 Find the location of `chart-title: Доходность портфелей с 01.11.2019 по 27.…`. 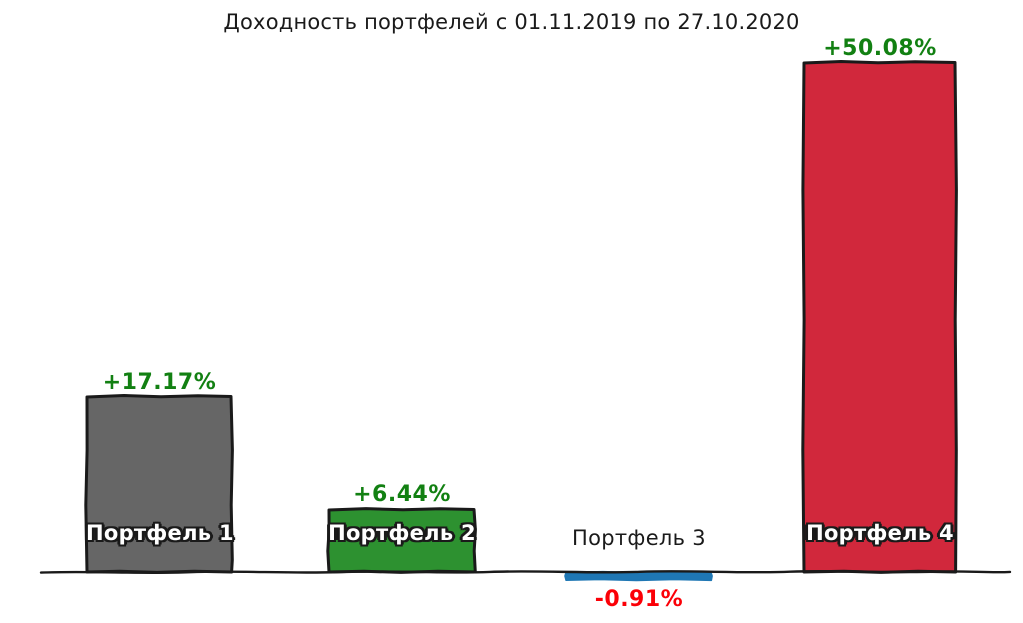

chart-title: Доходность портфелей с 01.11.2019 по 27.… is located at coordinates (511, 22).